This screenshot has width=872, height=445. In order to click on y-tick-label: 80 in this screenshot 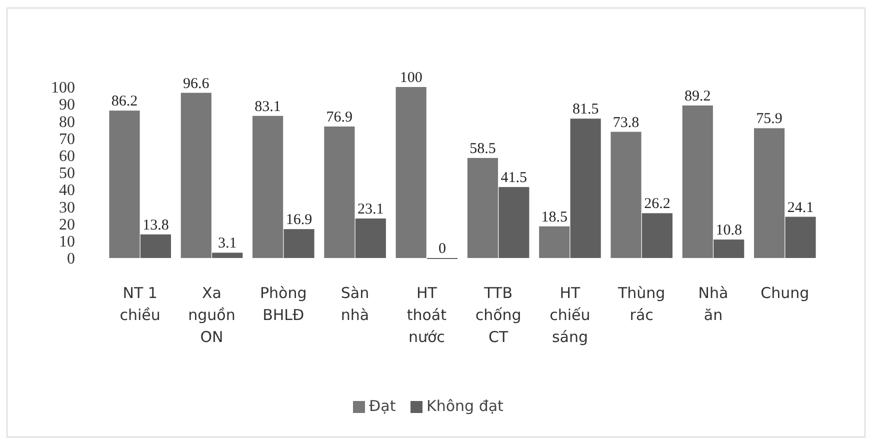, I will do `click(67, 122)`.